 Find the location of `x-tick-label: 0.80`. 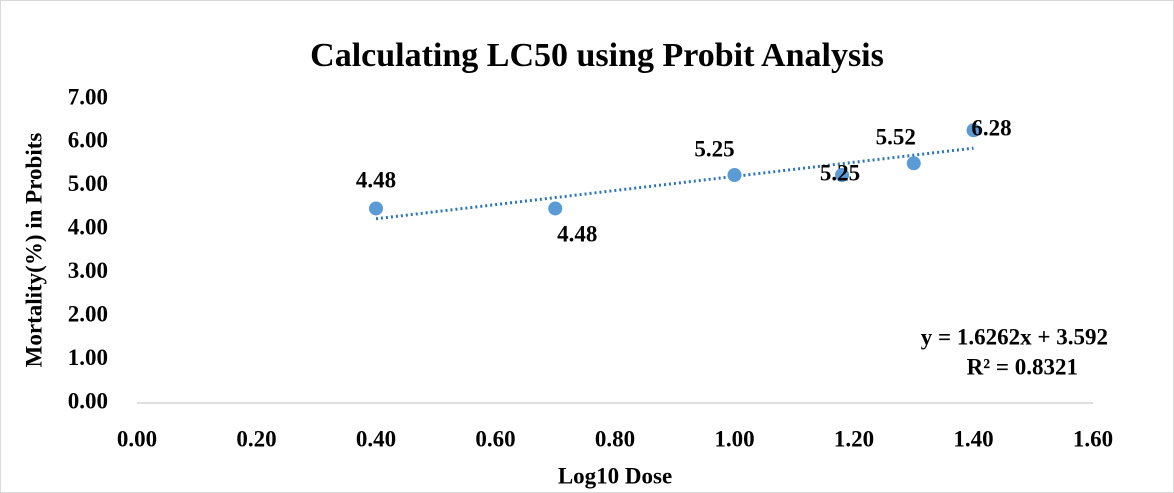

x-tick-label: 0.80 is located at coordinates (615, 438).